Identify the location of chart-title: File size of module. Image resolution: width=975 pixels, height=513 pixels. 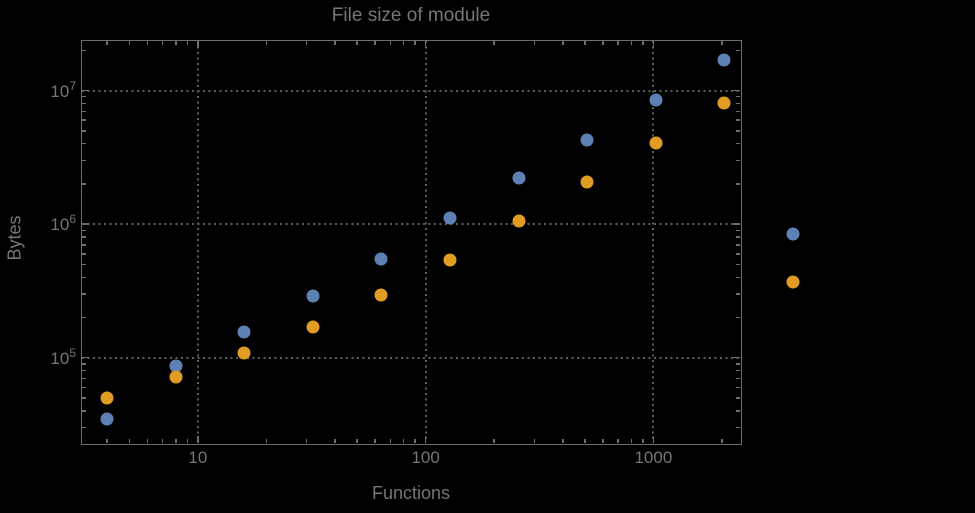
(411, 15).